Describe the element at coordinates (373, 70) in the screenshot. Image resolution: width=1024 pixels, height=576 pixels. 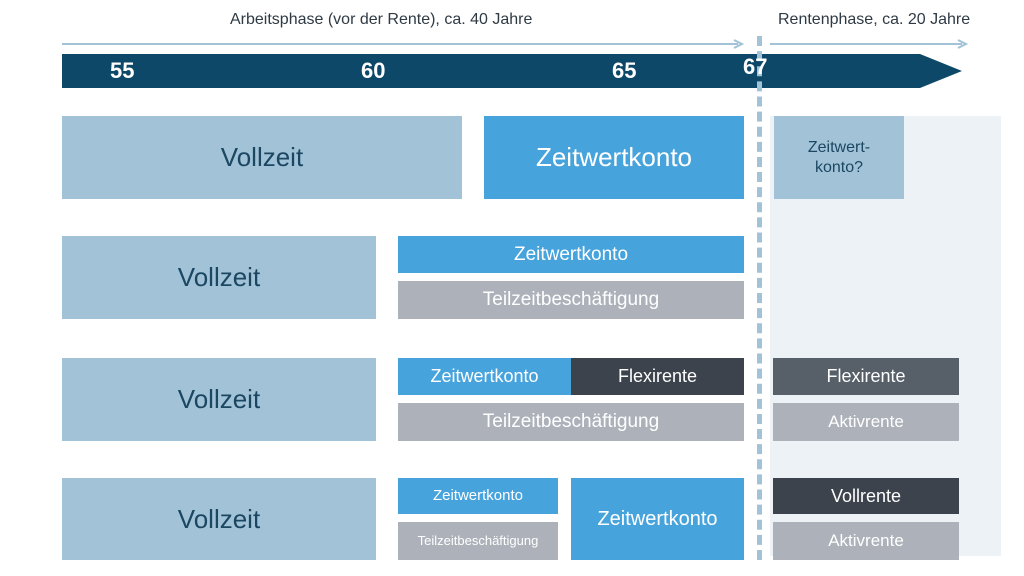
I see `age-60: 60` at that location.